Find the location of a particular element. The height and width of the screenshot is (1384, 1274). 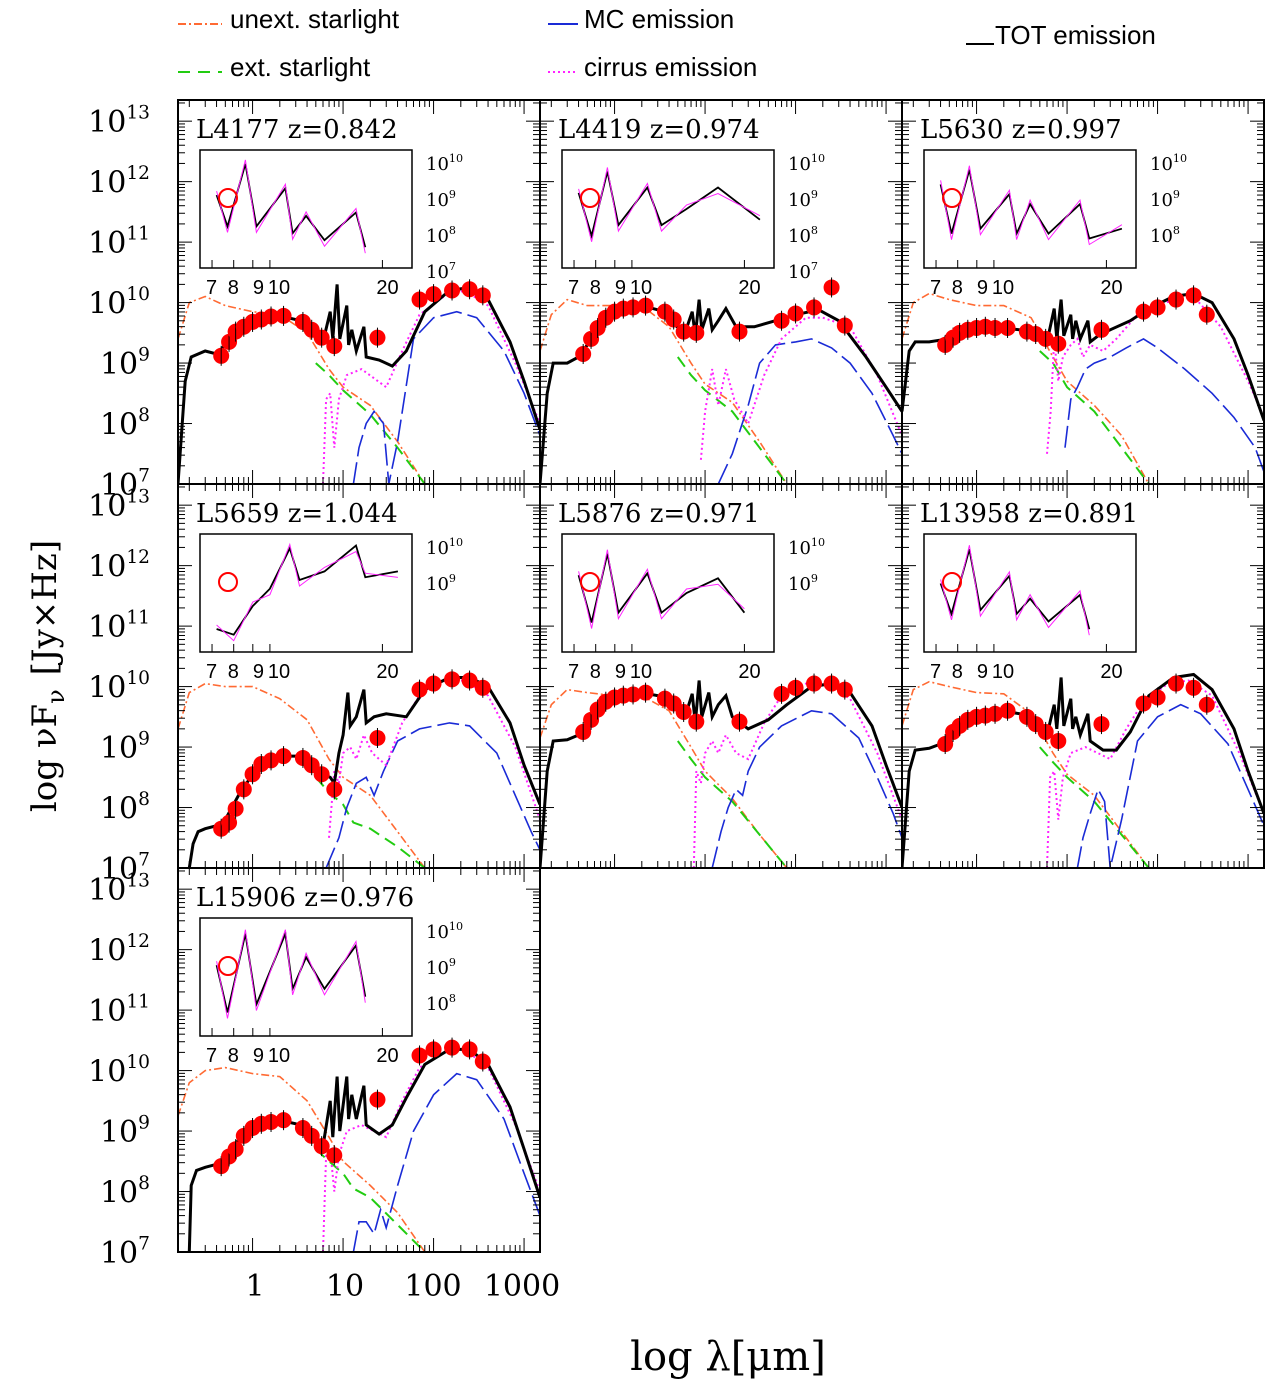

y-tick-label-r1-1: 10¹² is located at coordinates (119, 566).